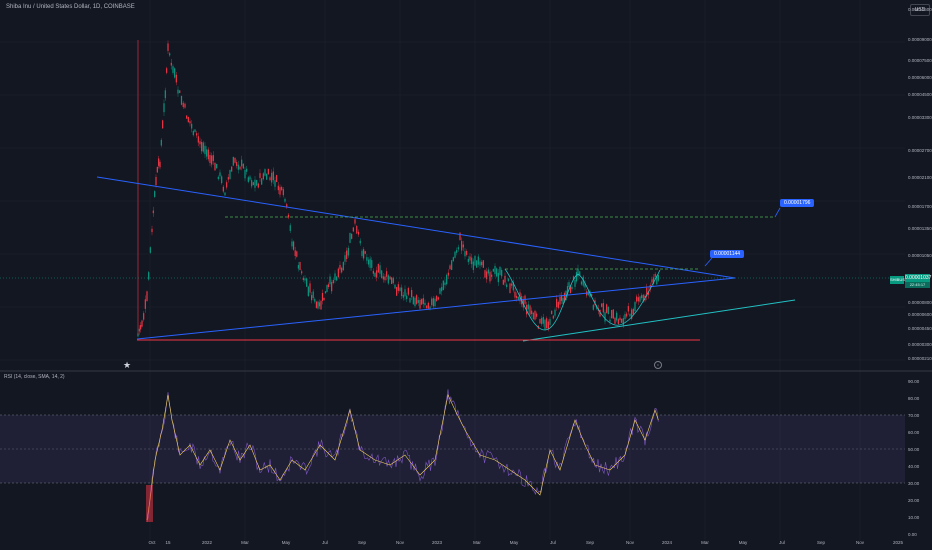 This screenshot has height=550, width=932. Describe the element at coordinates (920, 10) in the screenshot. I see `currency-button: USD` at that location.